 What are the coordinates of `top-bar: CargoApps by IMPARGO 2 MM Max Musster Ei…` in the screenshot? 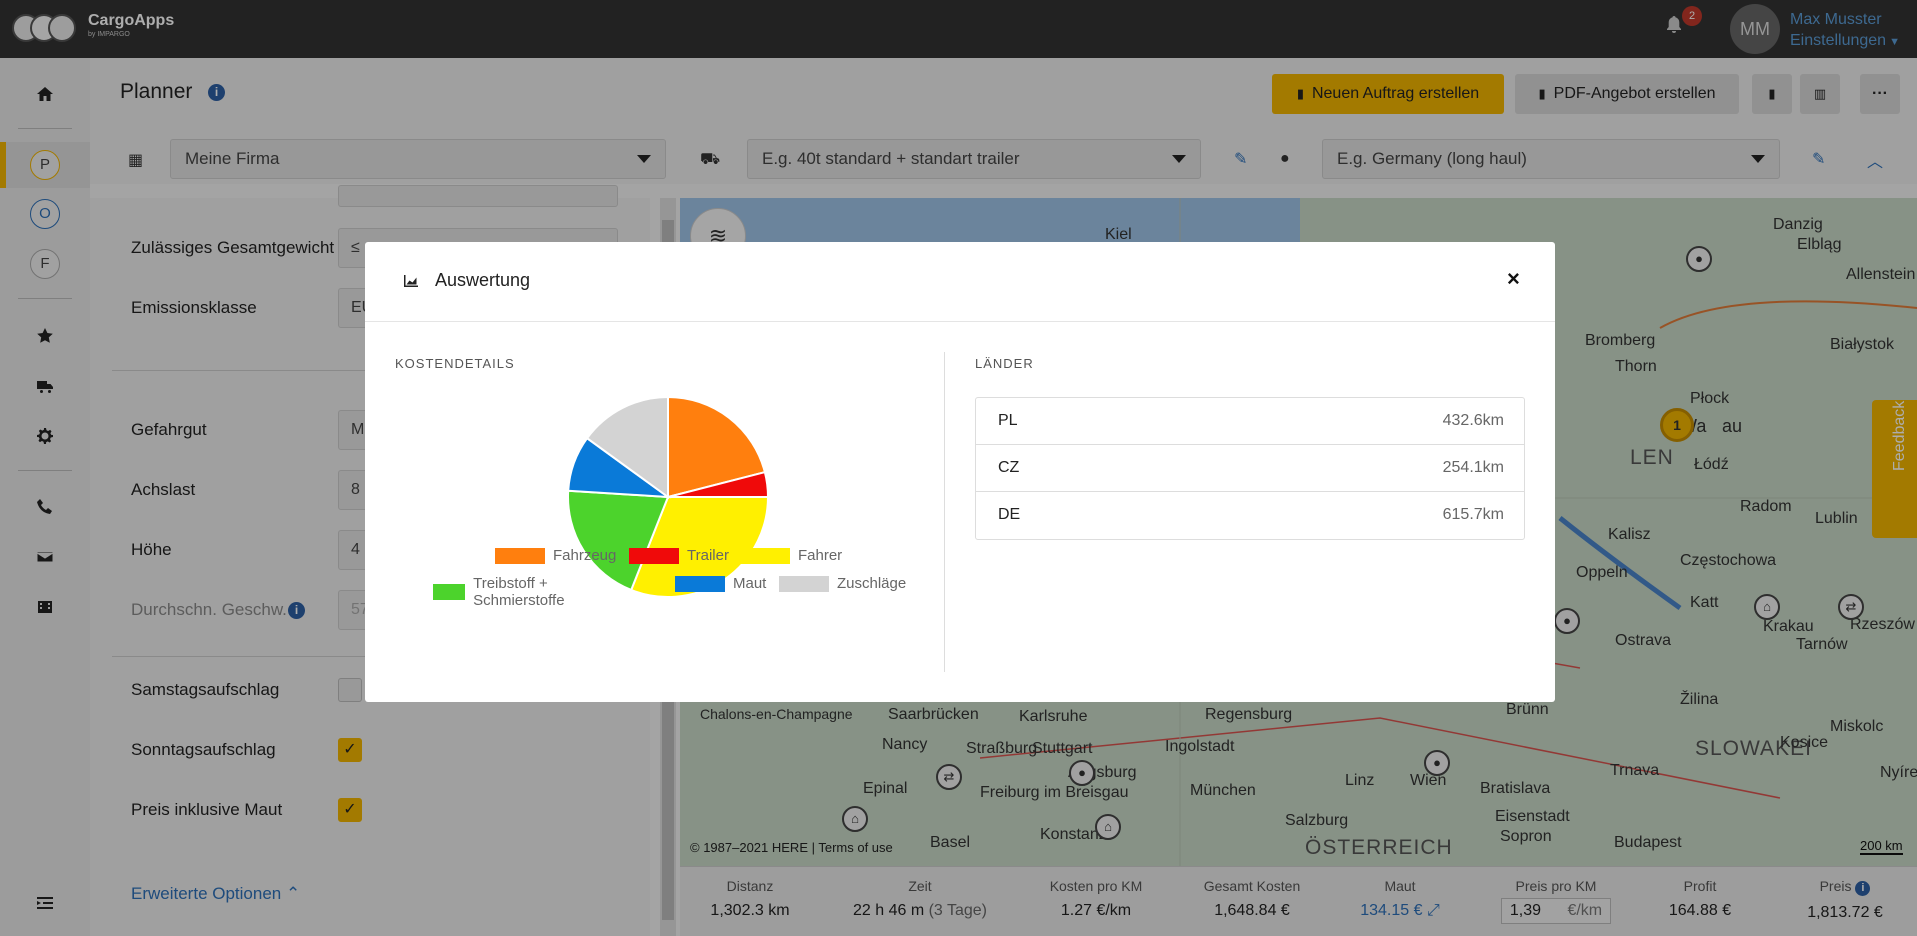 It's located at (958, 29).